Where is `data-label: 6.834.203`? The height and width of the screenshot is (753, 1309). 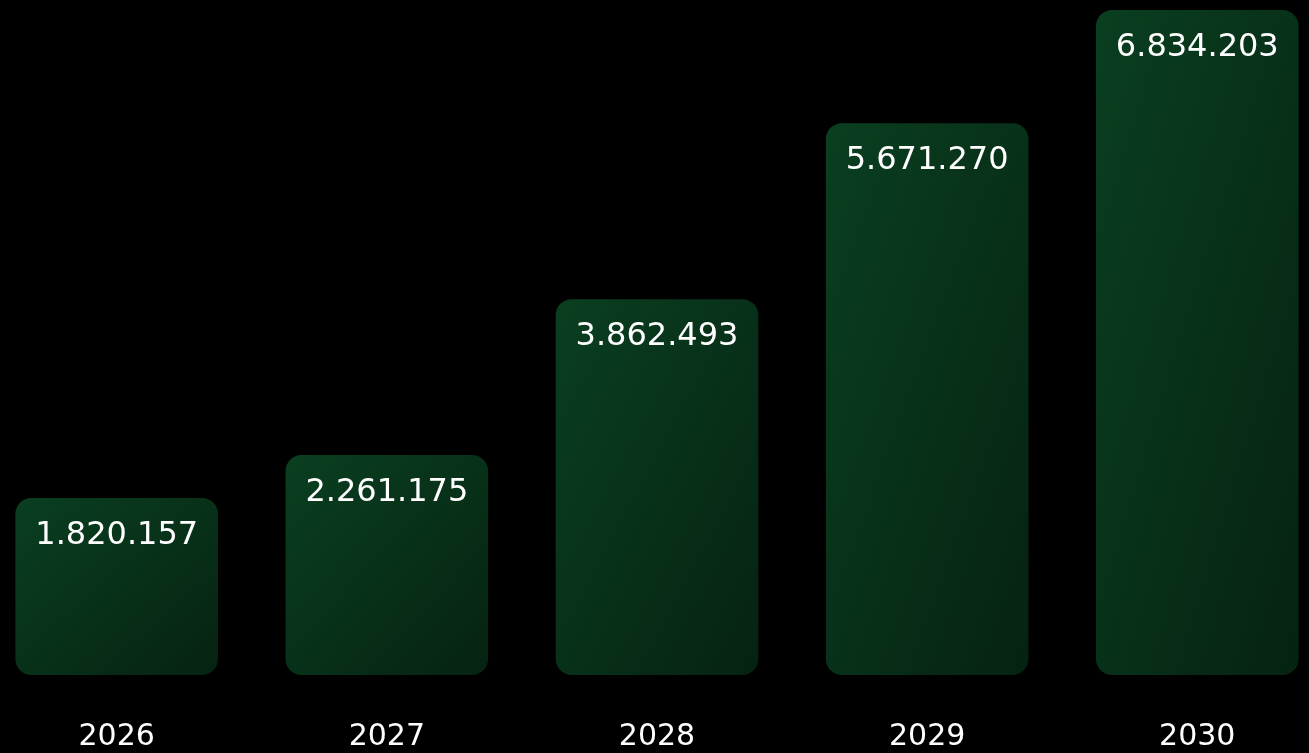 data-label: 6.834.203 is located at coordinates (1197, 45).